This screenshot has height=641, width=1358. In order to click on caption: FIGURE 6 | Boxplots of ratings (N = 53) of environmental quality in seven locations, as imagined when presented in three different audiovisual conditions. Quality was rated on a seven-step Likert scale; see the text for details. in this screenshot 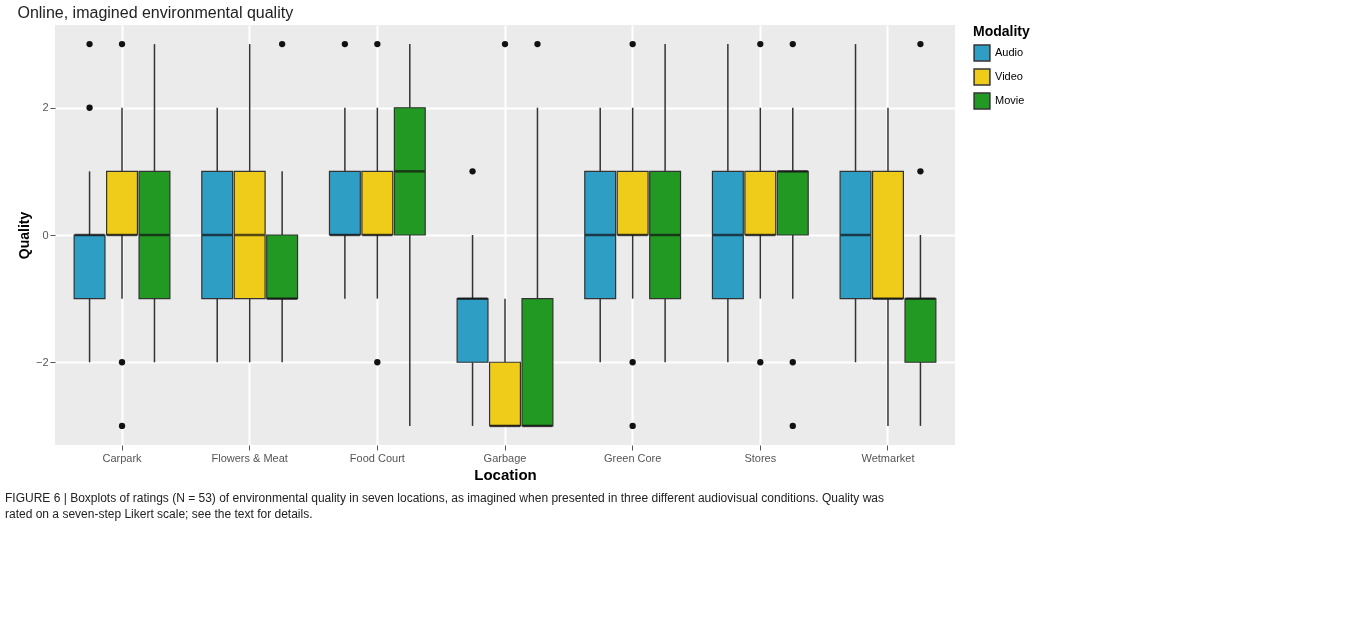, I will do `click(445, 506)`.